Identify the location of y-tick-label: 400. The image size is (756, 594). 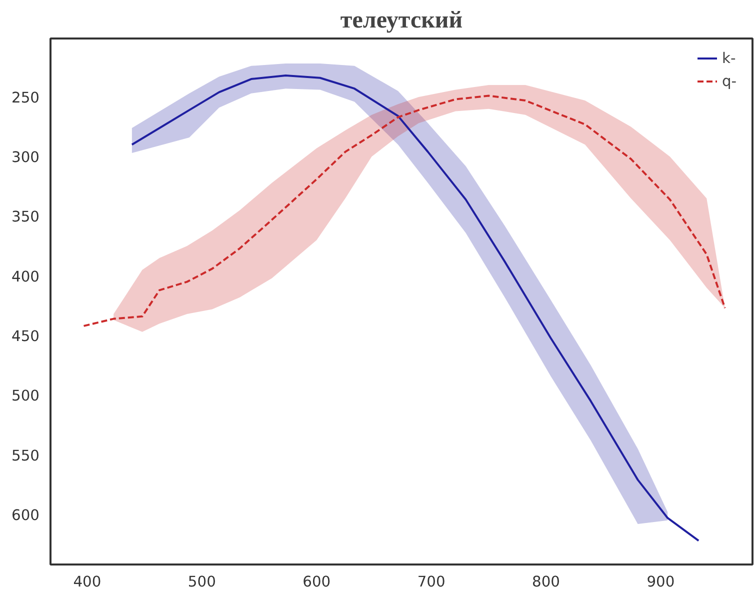
(26, 277).